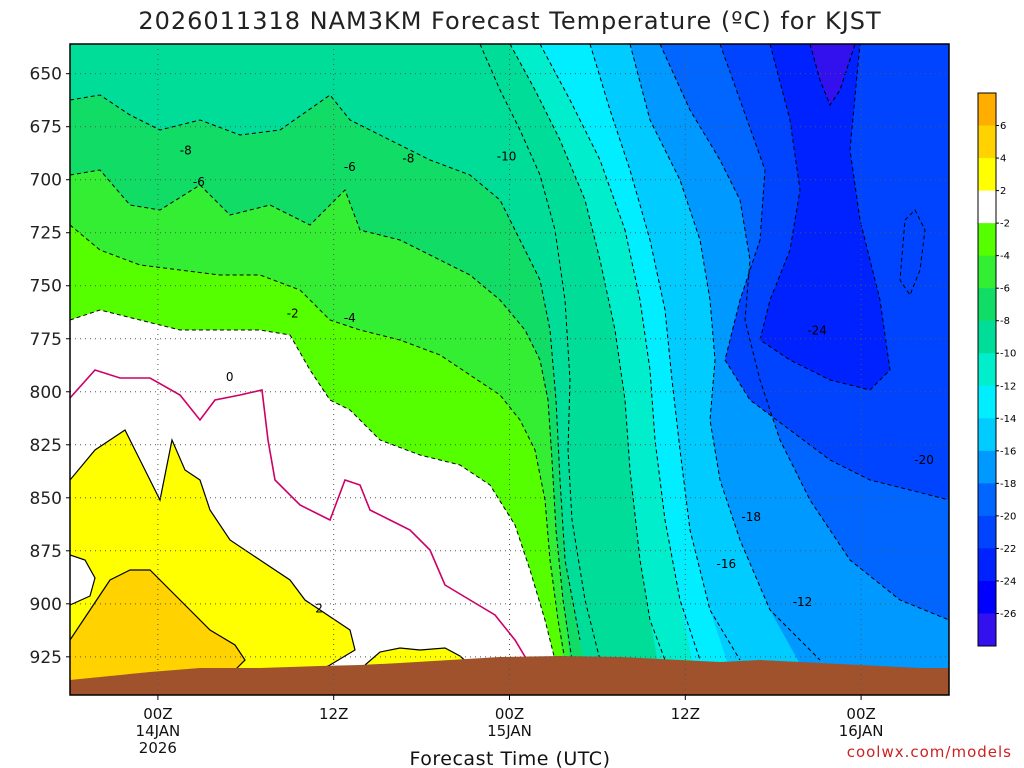 The image size is (1024, 768). Describe the element at coordinates (929, 752) in the screenshot. I see `credit-text: coolwx.com/models` at that location.